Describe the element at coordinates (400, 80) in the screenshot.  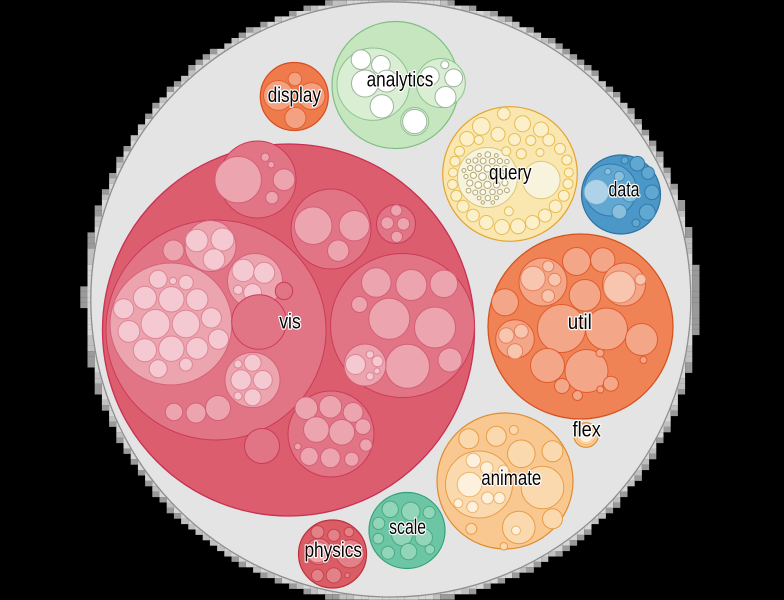
I see `svg-text: analytics` at that location.